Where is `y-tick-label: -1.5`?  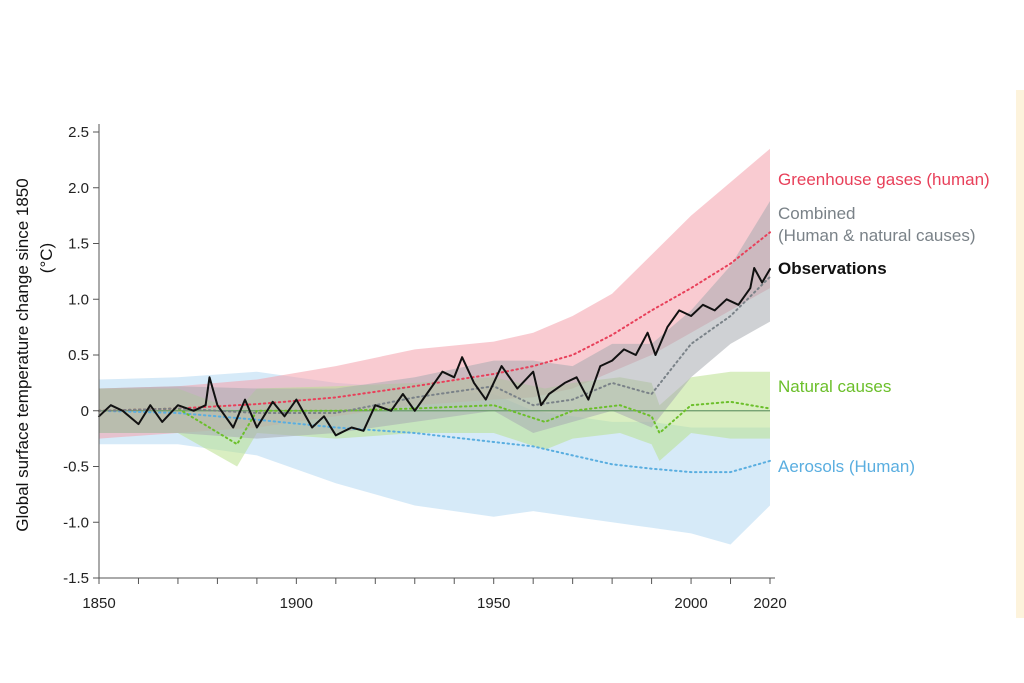 y-tick-label: -1.5 is located at coordinates (76, 578).